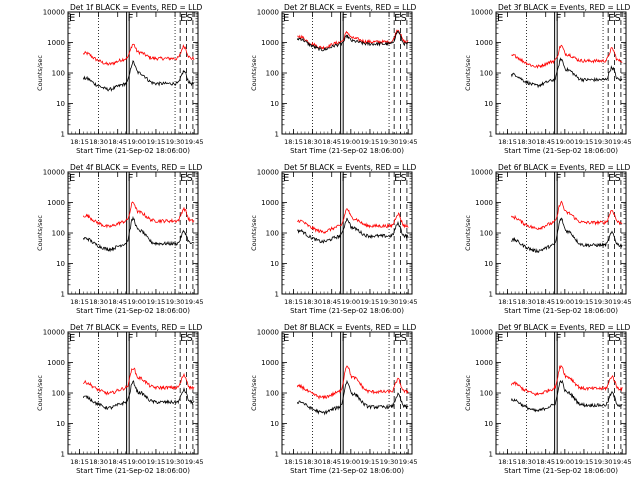 The width and height of the screenshot is (640, 480). Describe the element at coordinates (136, 7) in the screenshot. I see `panel-title: Det 1f BLACK = Events, RED = LLD` at that location.